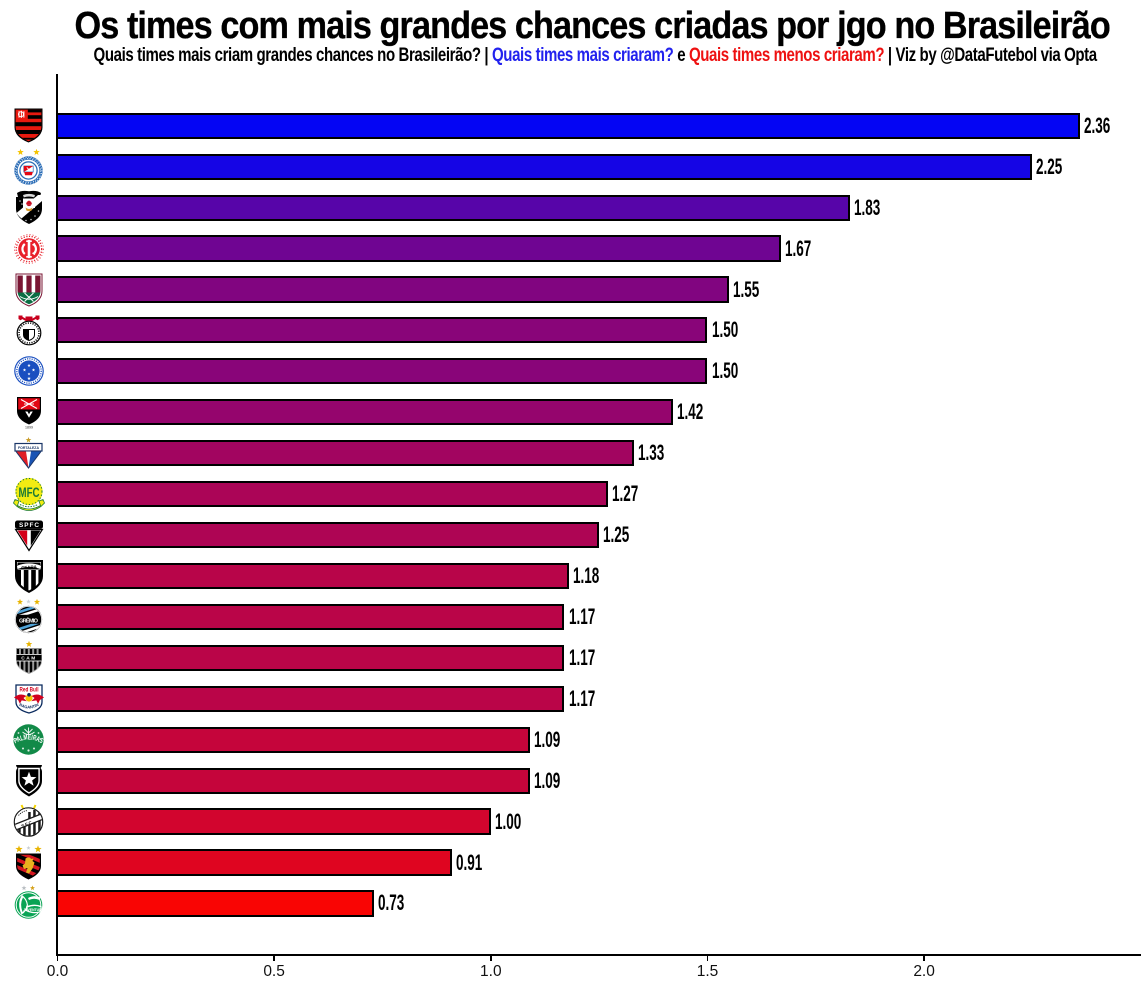  I want to click on svg-text: FORTALEZA, so click(28, 447).